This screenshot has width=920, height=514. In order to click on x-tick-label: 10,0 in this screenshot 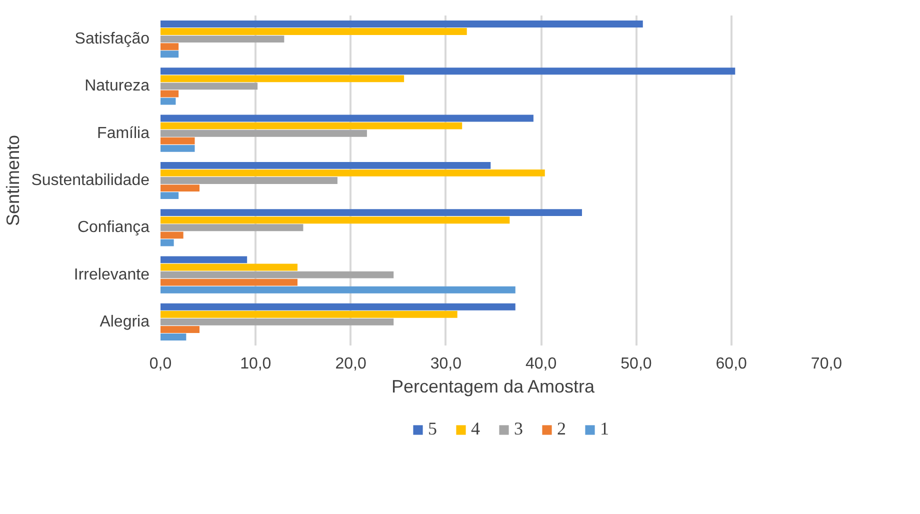, I will do `click(256, 364)`.